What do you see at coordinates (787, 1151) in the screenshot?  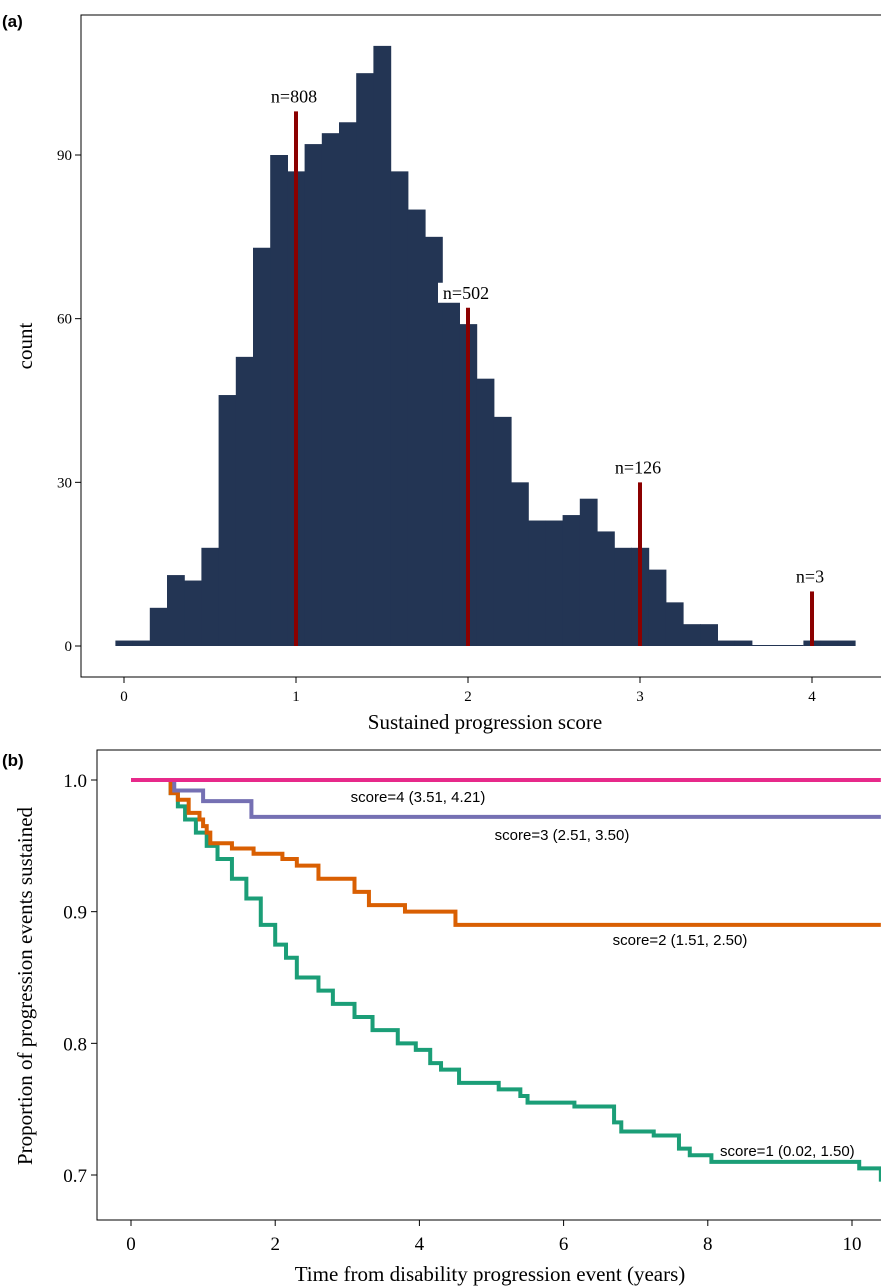 I see `series-label: score=1 (0.02, 1.50)` at bounding box center [787, 1151].